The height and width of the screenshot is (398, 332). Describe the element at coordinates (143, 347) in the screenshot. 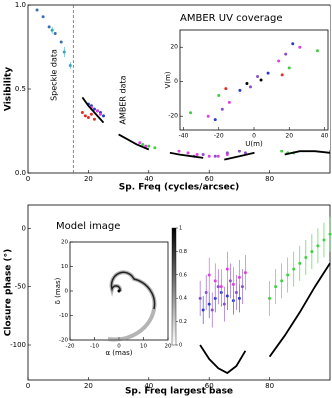

I see `x-tick-label: 10` at that location.